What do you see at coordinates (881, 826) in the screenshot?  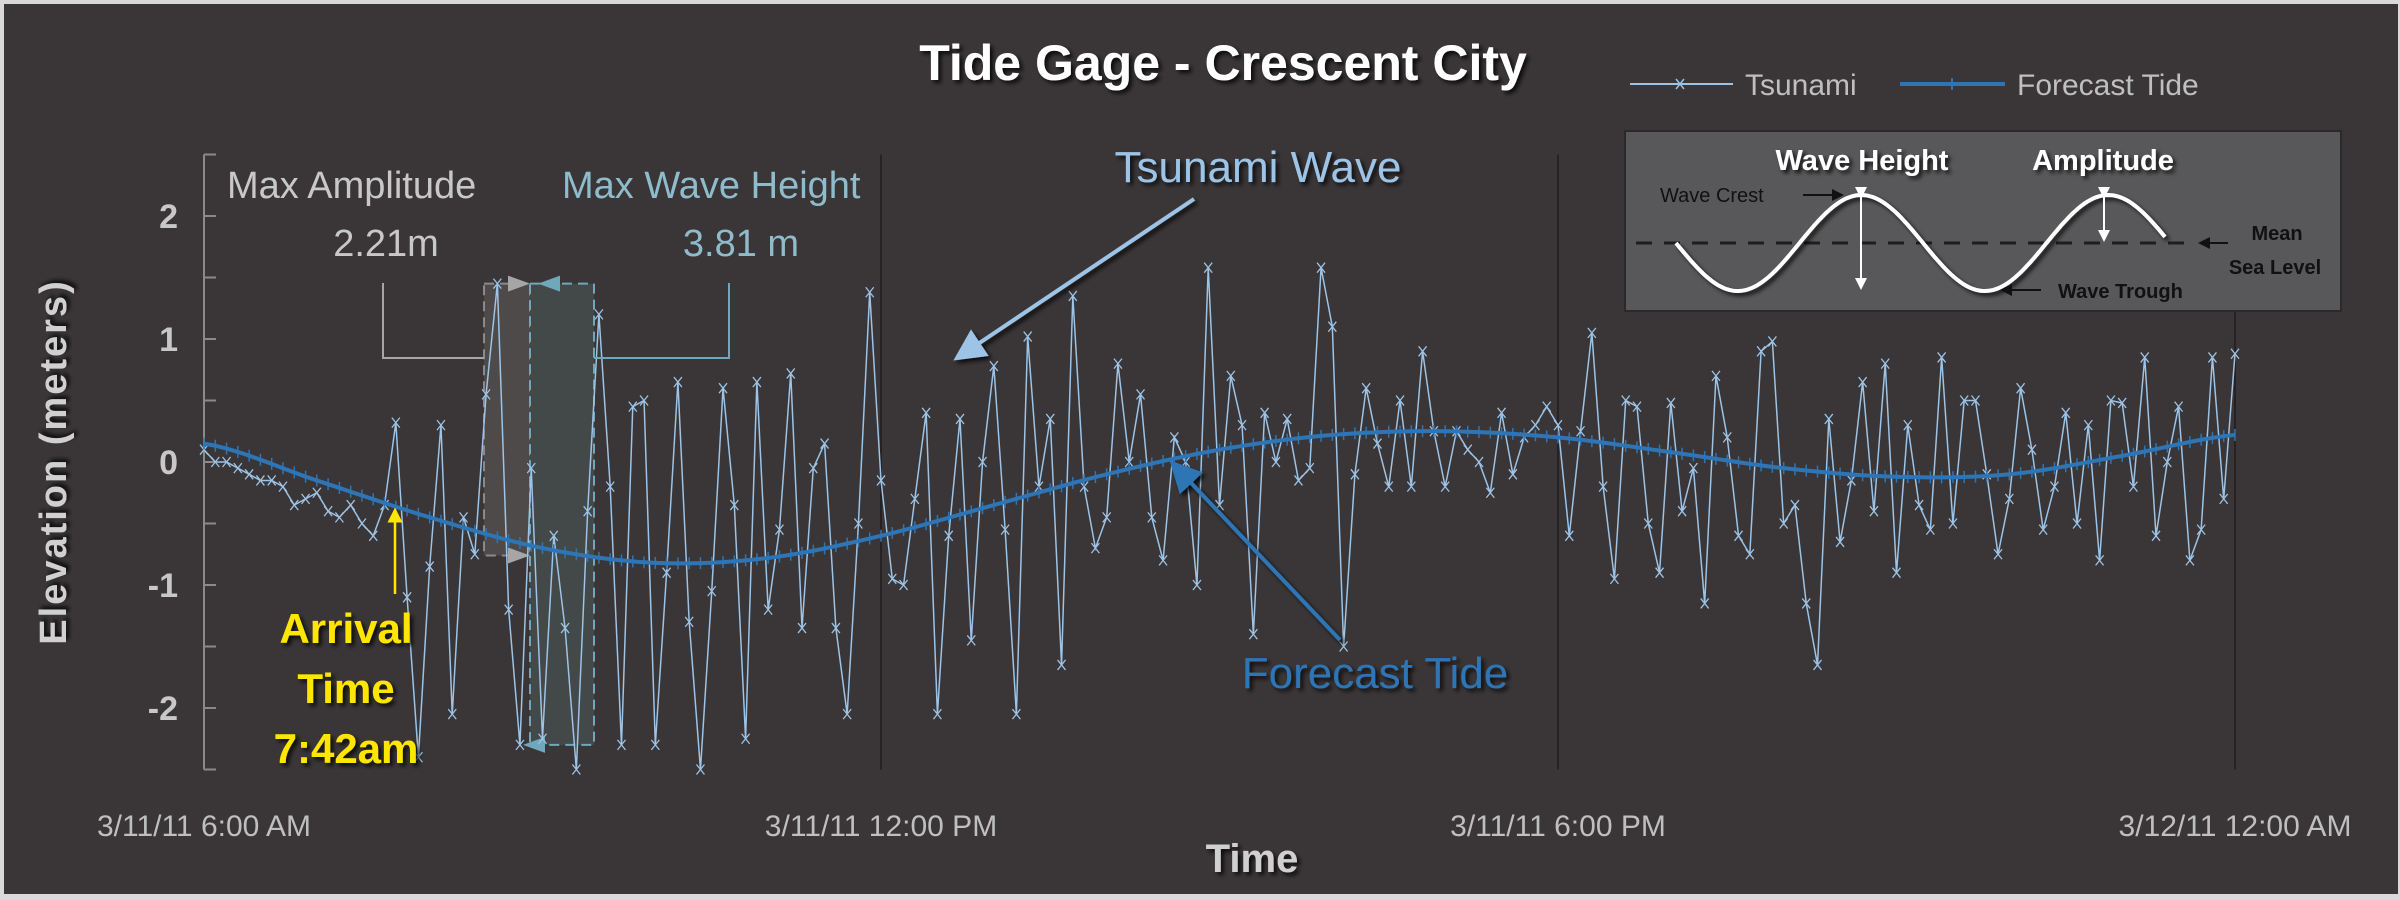 I see `x-tick-label: 3/11/11 12:00 PM` at bounding box center [881, 826].